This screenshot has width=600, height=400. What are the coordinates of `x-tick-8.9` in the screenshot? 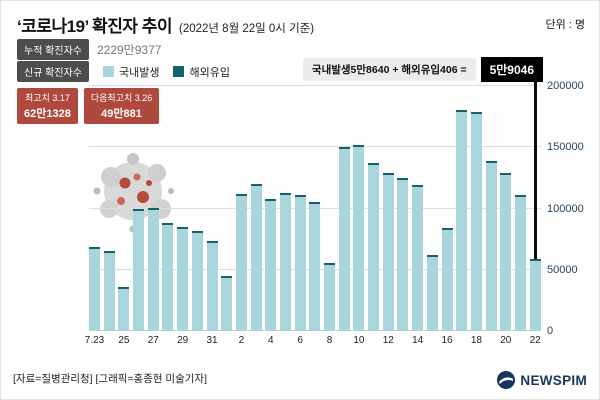 It's located at (344, 340).